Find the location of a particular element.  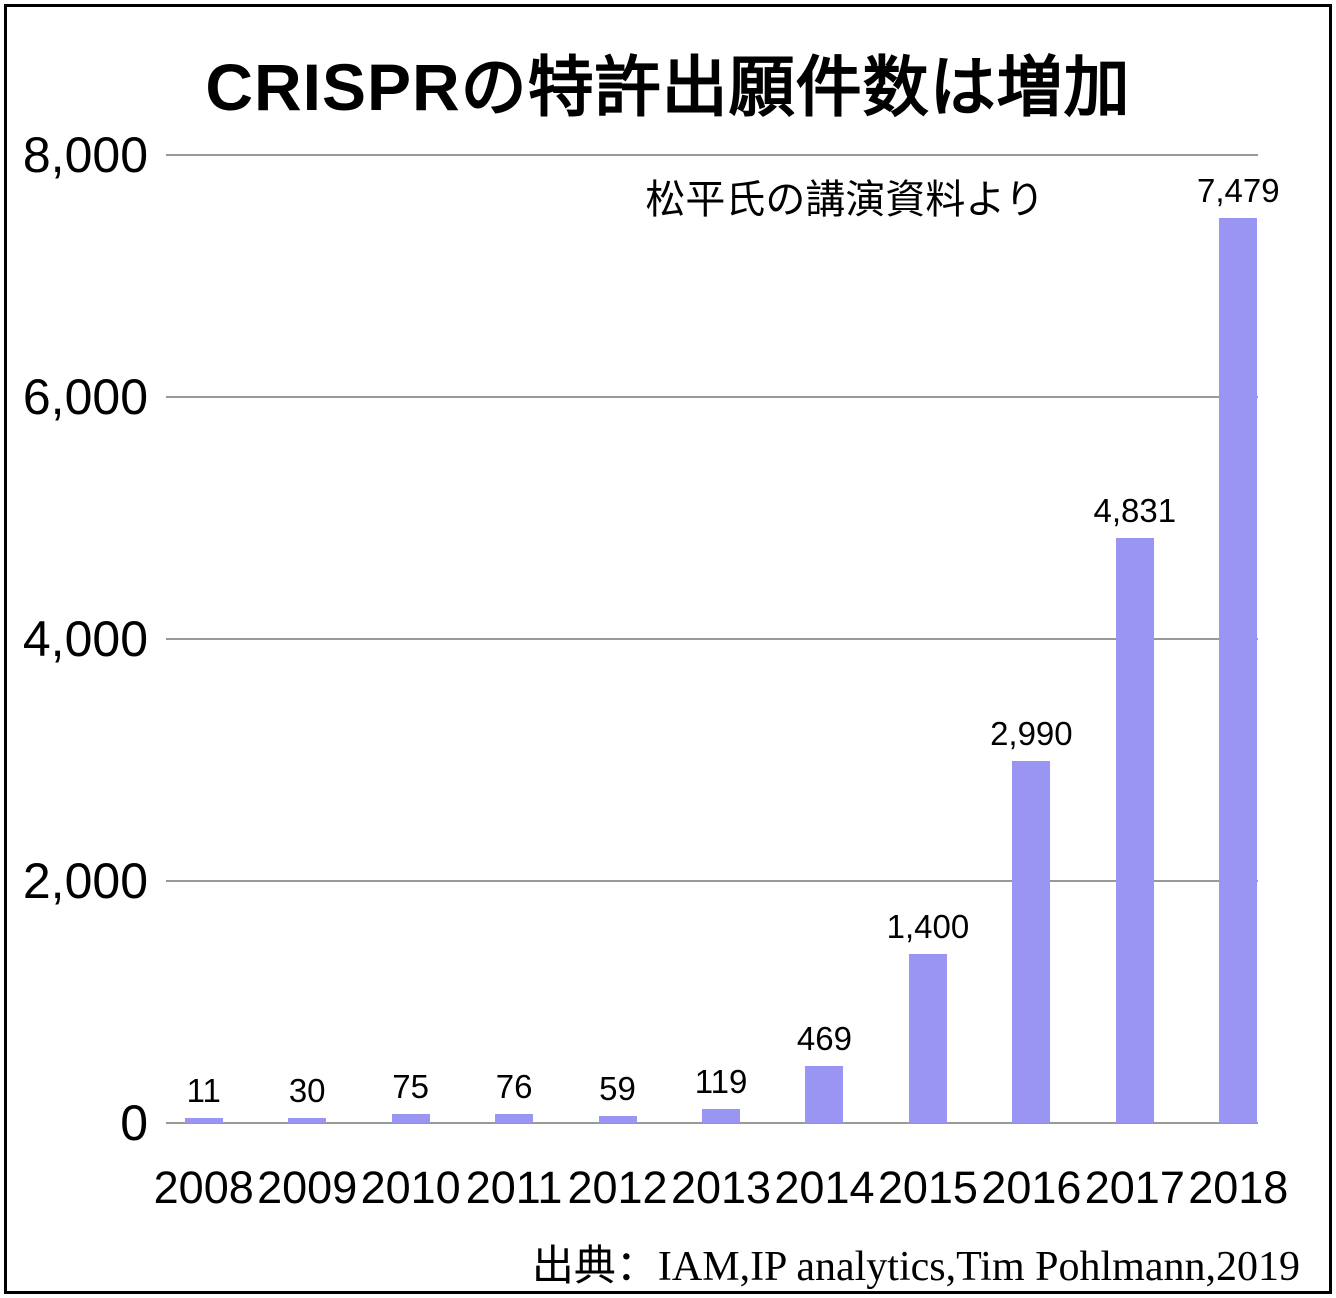

x-axis-tick-label-2013: 2013 is located at coordinates (721, 1187).